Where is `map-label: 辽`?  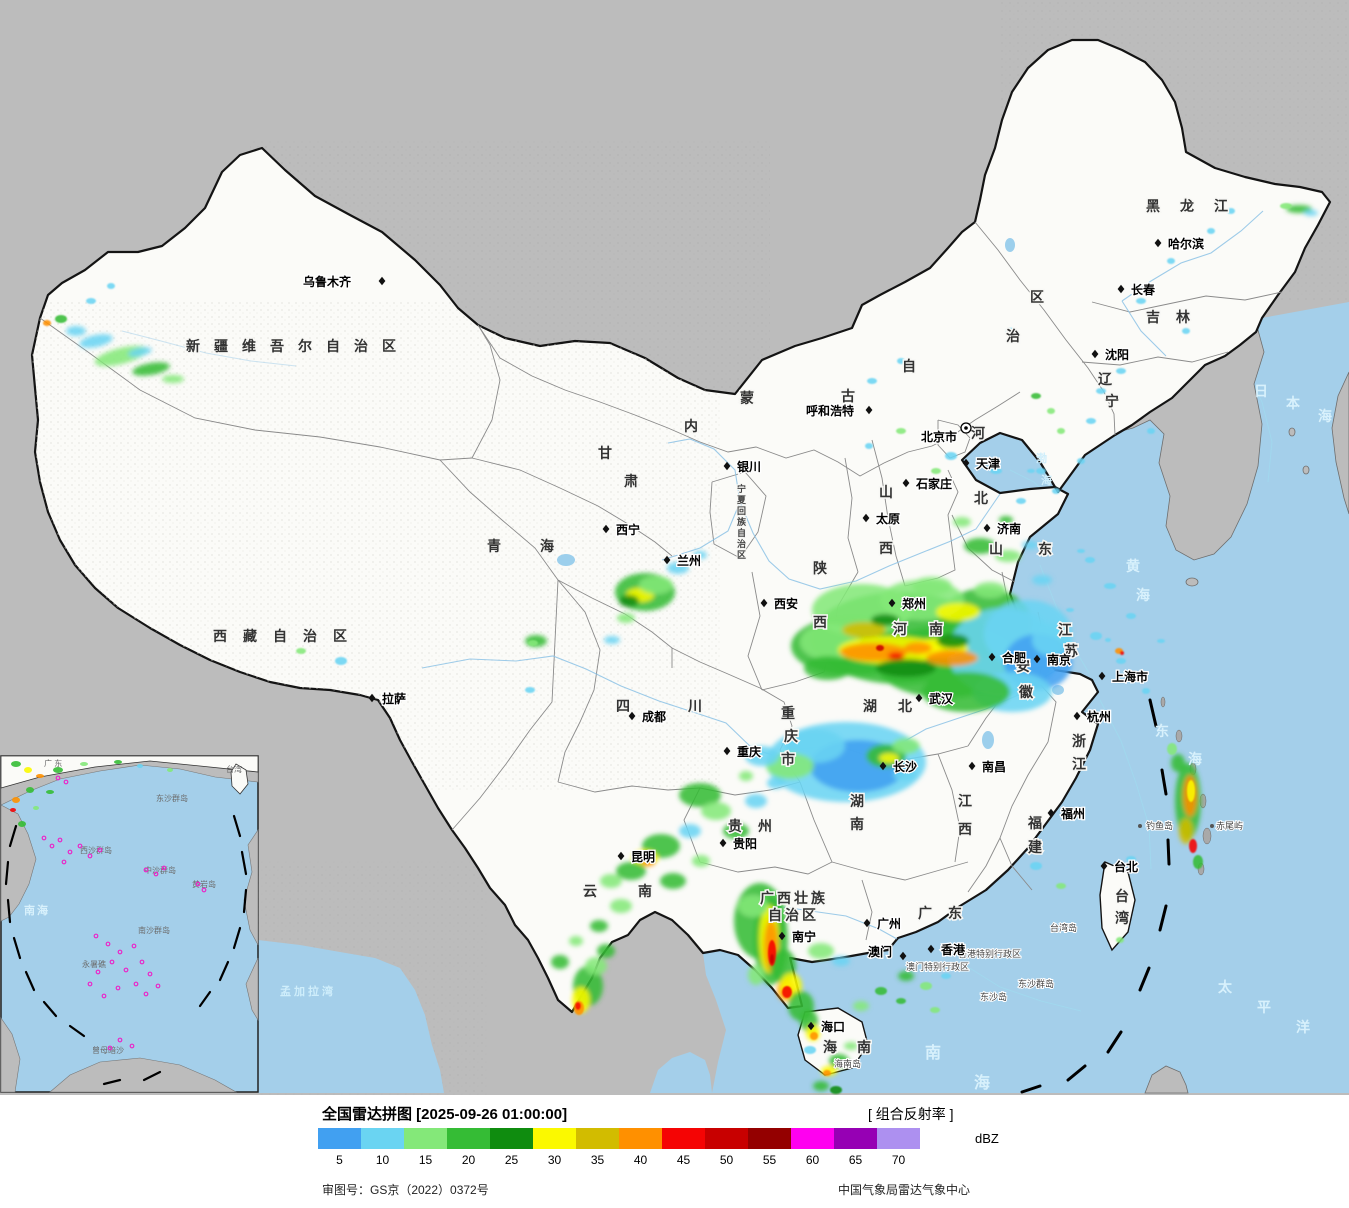 map-label: 辽 is located at coordinates (1105, 379).